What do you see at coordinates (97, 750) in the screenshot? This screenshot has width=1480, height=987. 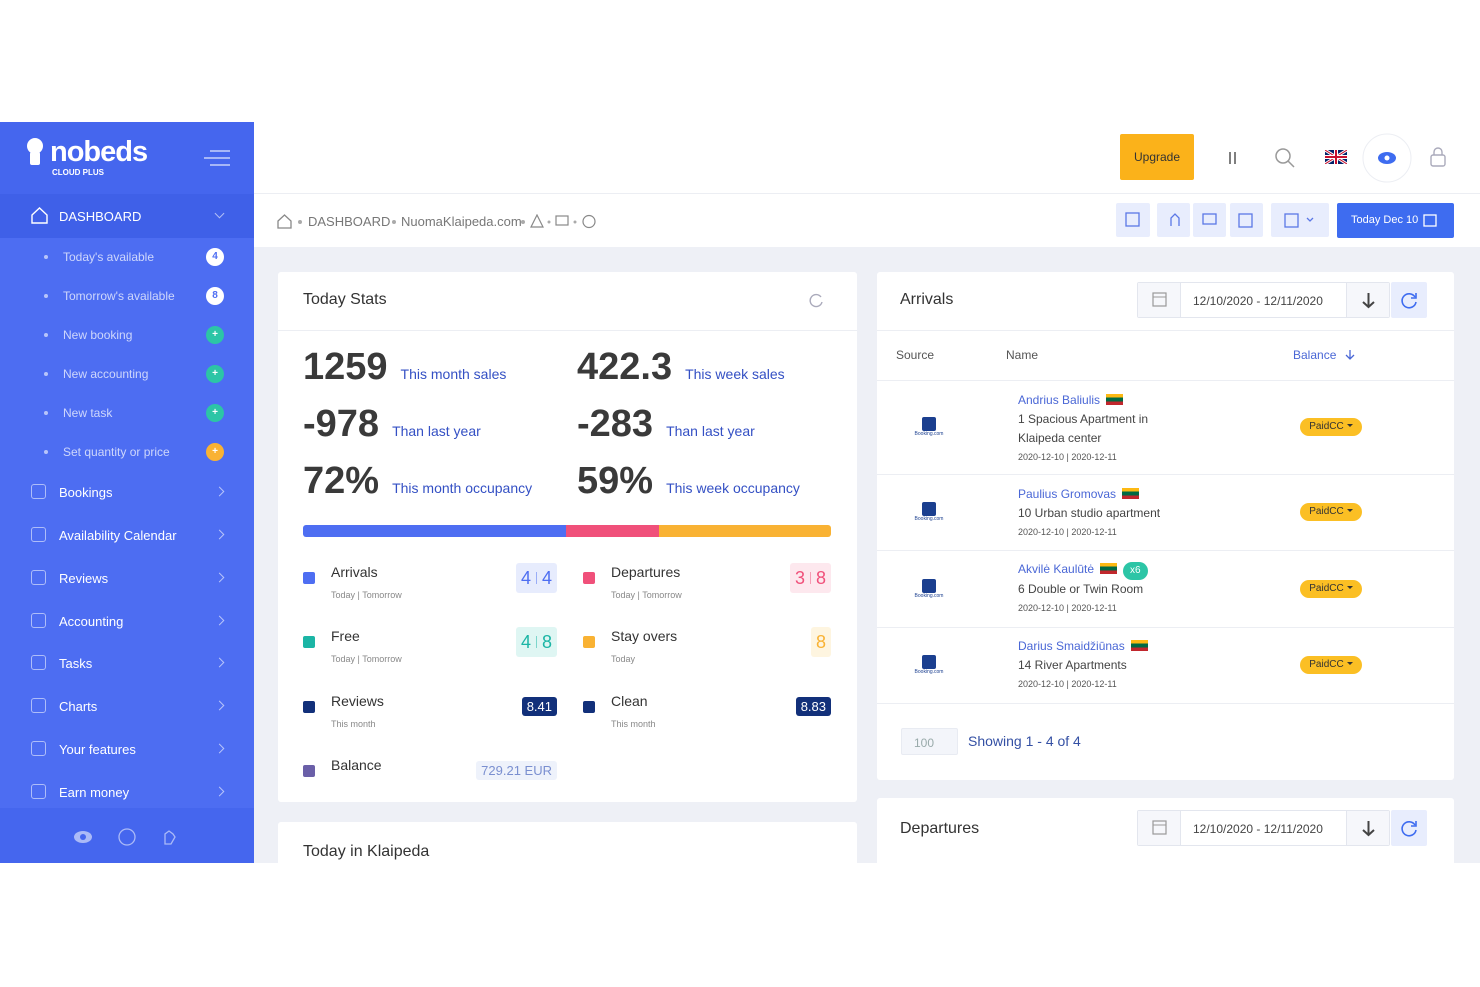 I see `nav-label: Your features` at bounding box center [97, 750].